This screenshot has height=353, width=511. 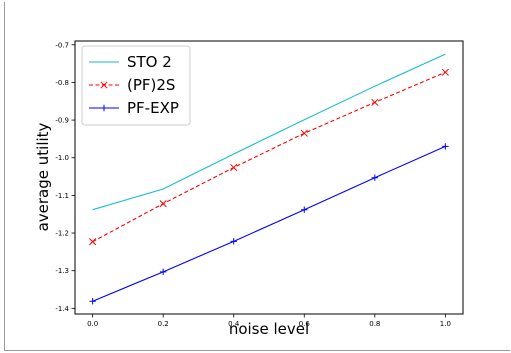 What do you see at coordinates (62, 121) in the screenshot?
I see `y-tick-label: -0.9` at bounding box center [62, 121].